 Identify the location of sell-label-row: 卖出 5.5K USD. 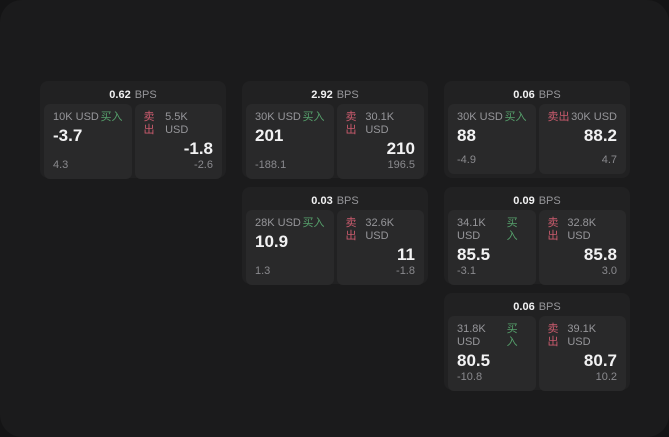
(179, 124).